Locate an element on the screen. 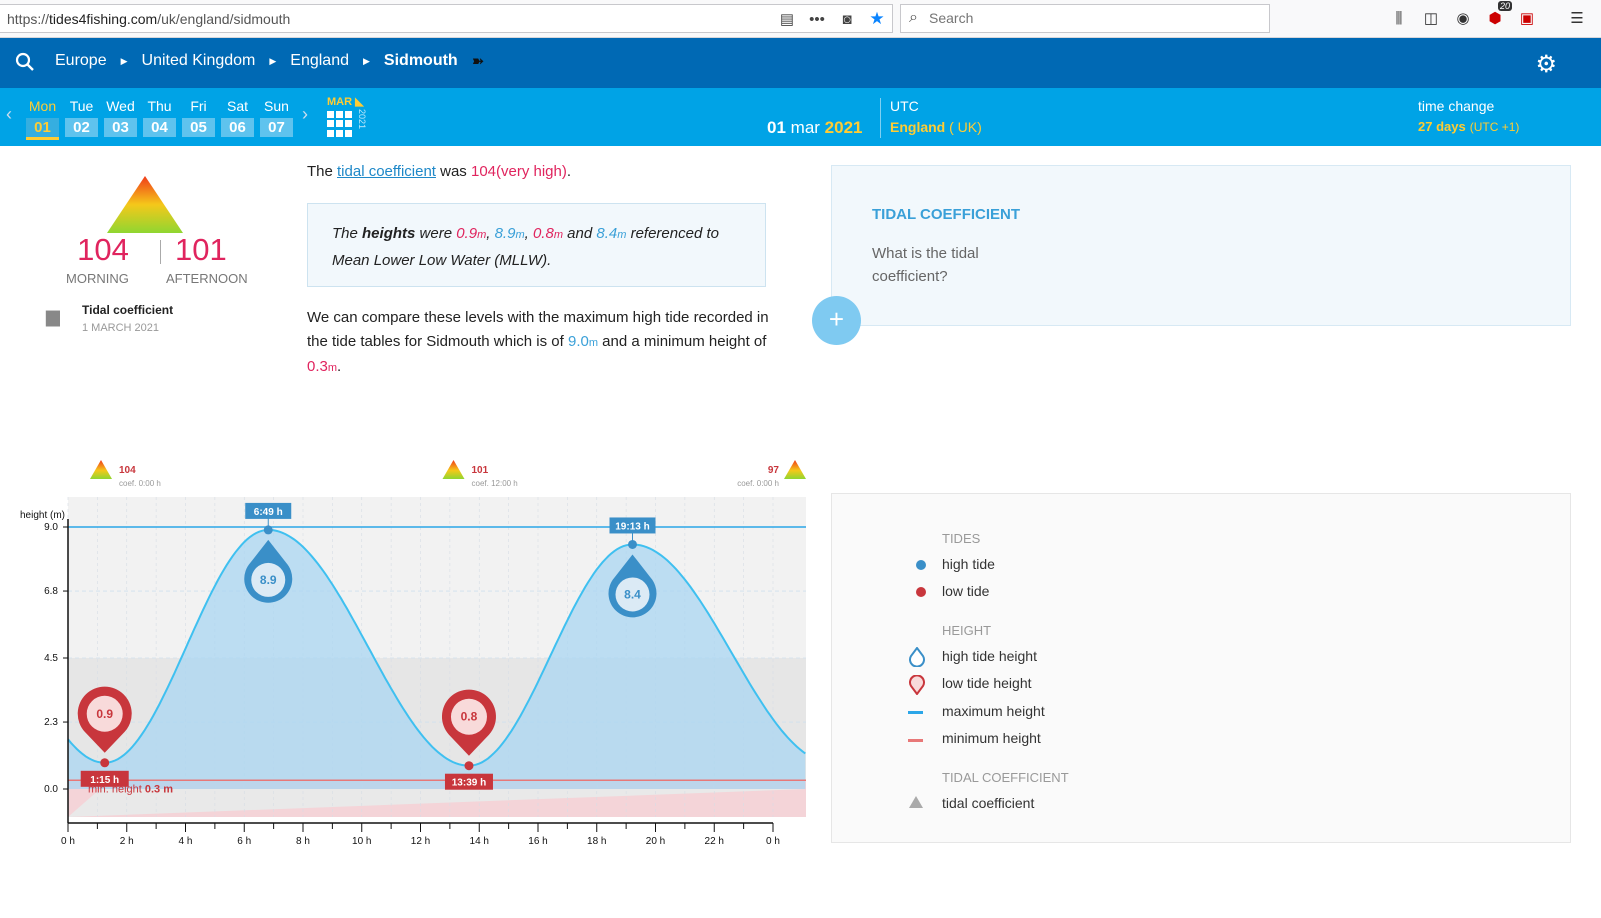  day-tue: Tue 02 is located at coordinates (81, 119).